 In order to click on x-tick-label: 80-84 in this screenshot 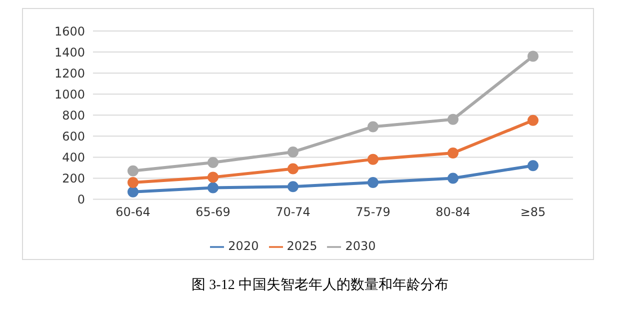, I will do `click(453, 211)`.